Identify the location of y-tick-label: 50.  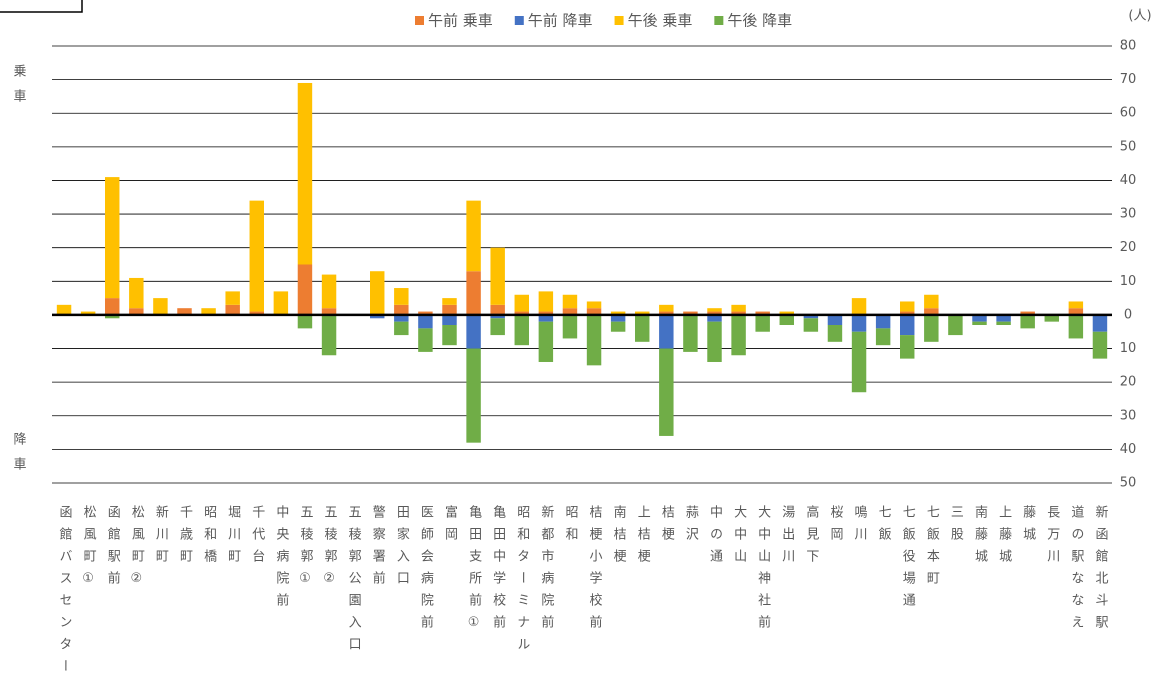
(1128, 146).